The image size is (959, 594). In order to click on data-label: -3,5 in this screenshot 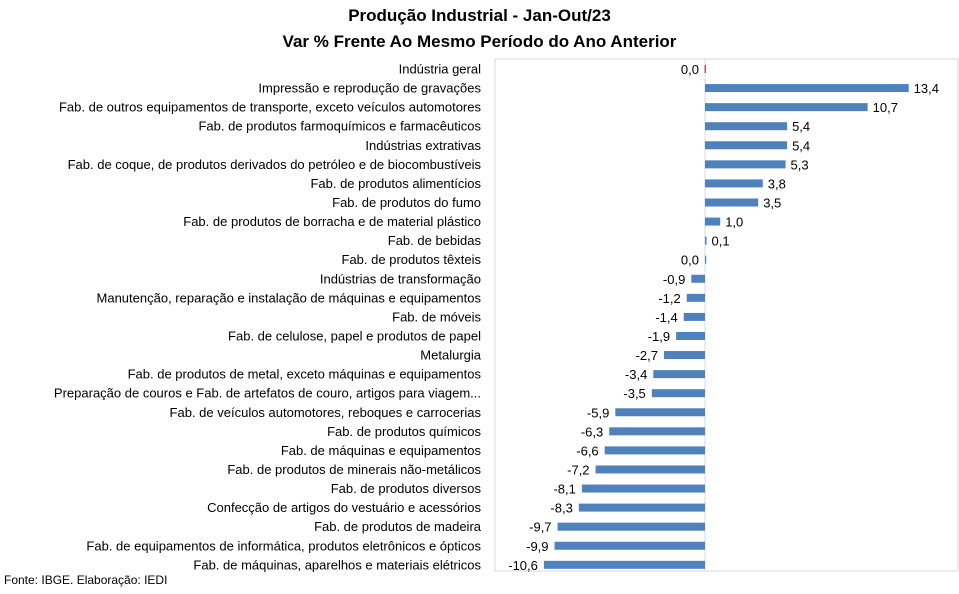, I will do `click(634, 393)`.